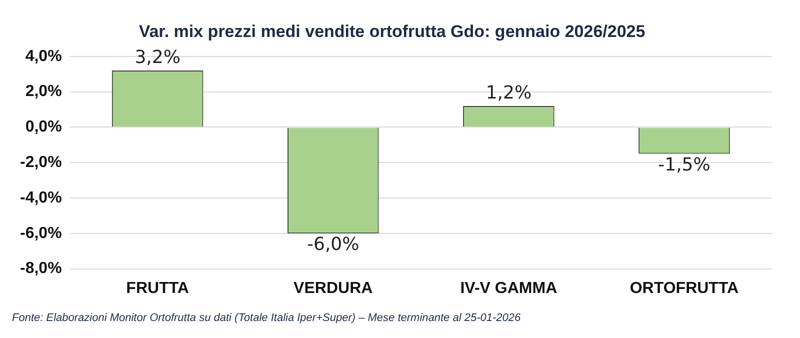 The width and height of the screenshot is (800, 338). What do you see at coordinates (509, 288) in the screenshot?
I see `x-tick-label: IV-V GAMMA` at bounding box center [509, 288].